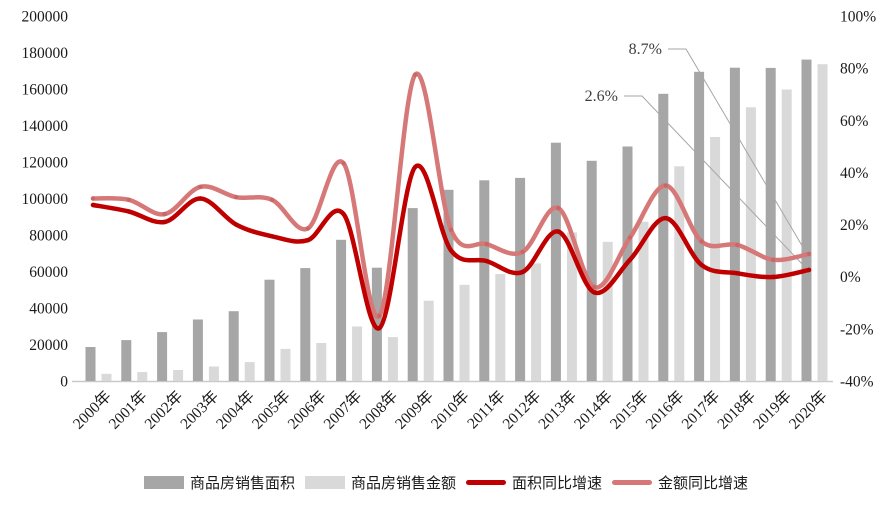 The image size is (892, 508). I want to click on legend-swatch-amount-growth, so click(632, 482).